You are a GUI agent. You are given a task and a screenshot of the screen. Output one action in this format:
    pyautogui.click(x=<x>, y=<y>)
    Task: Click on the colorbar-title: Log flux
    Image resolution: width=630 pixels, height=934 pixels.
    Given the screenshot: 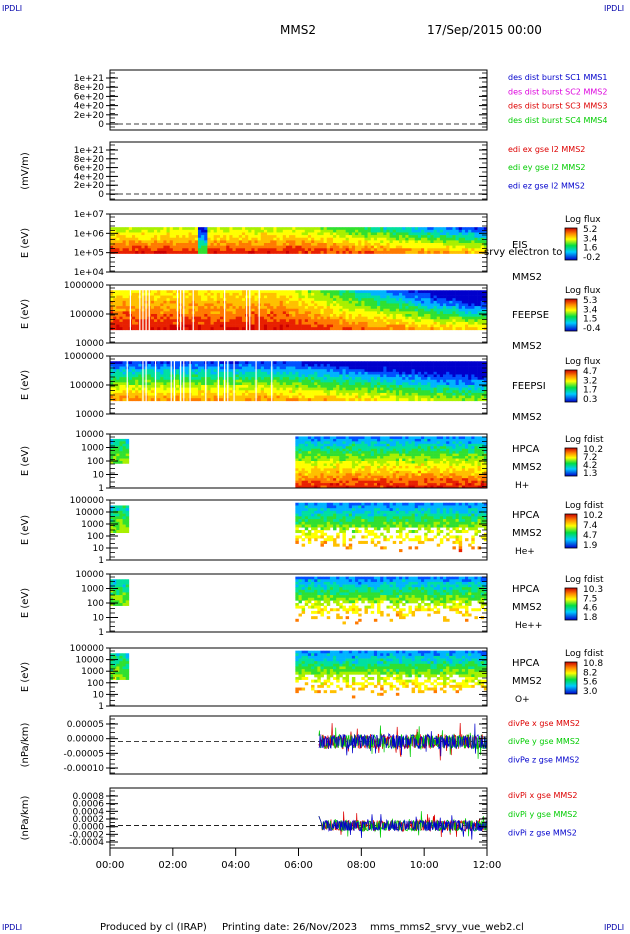 What is the action you would take?
    pyautogui.click(x=583, y=291)
    